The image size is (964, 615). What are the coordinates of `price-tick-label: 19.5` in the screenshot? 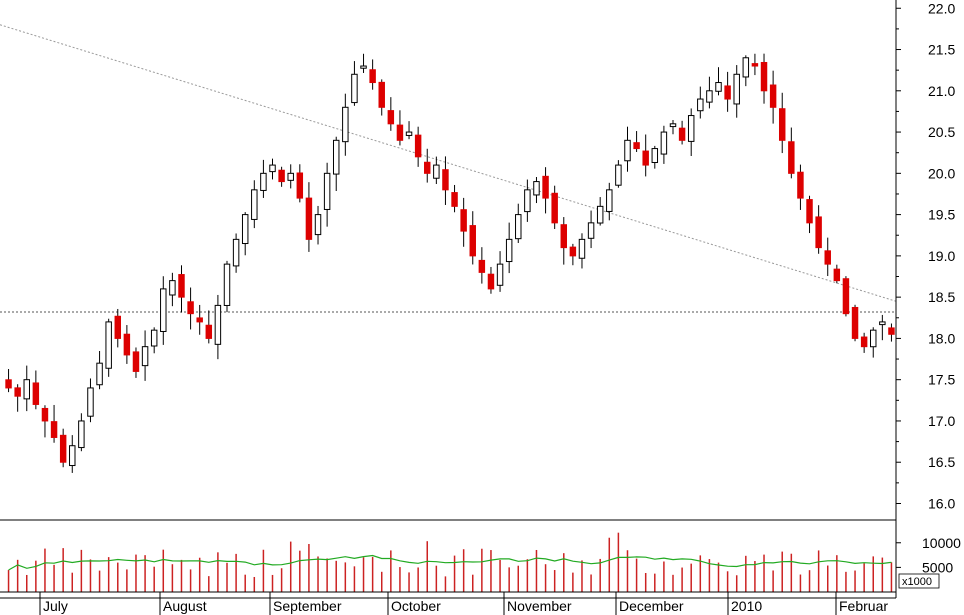 It's located at (941, 215).